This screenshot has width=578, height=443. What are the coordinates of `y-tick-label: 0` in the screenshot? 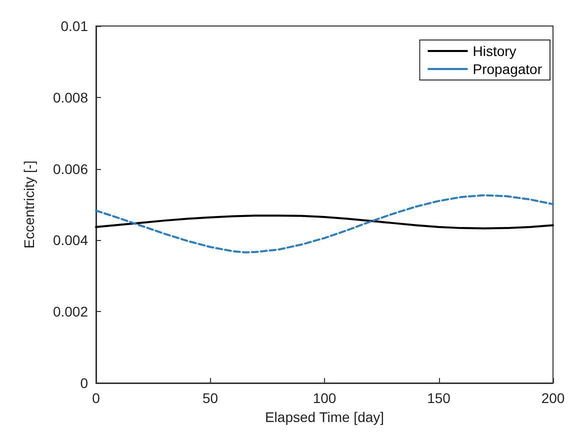 It's located at (84, 383).